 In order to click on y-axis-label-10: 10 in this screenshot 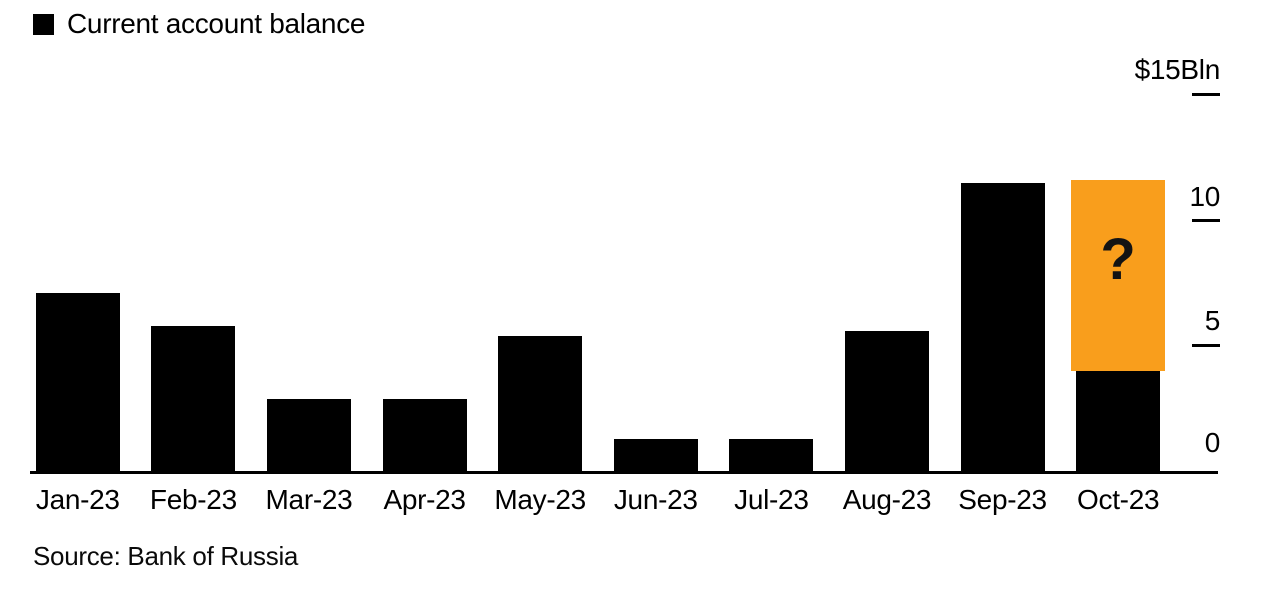, I will do `click(1204, 196)`.